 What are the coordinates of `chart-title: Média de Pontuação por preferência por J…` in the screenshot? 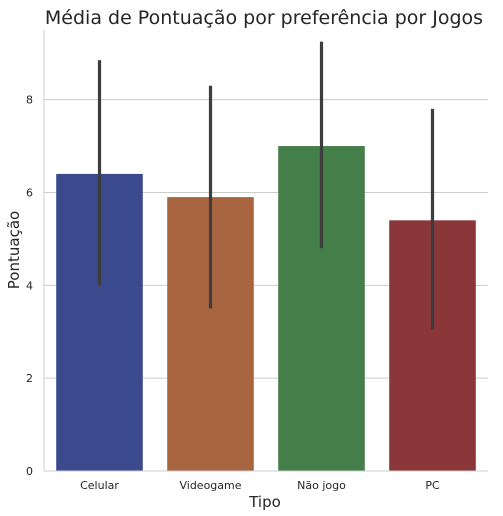 It's located at (264, 18).